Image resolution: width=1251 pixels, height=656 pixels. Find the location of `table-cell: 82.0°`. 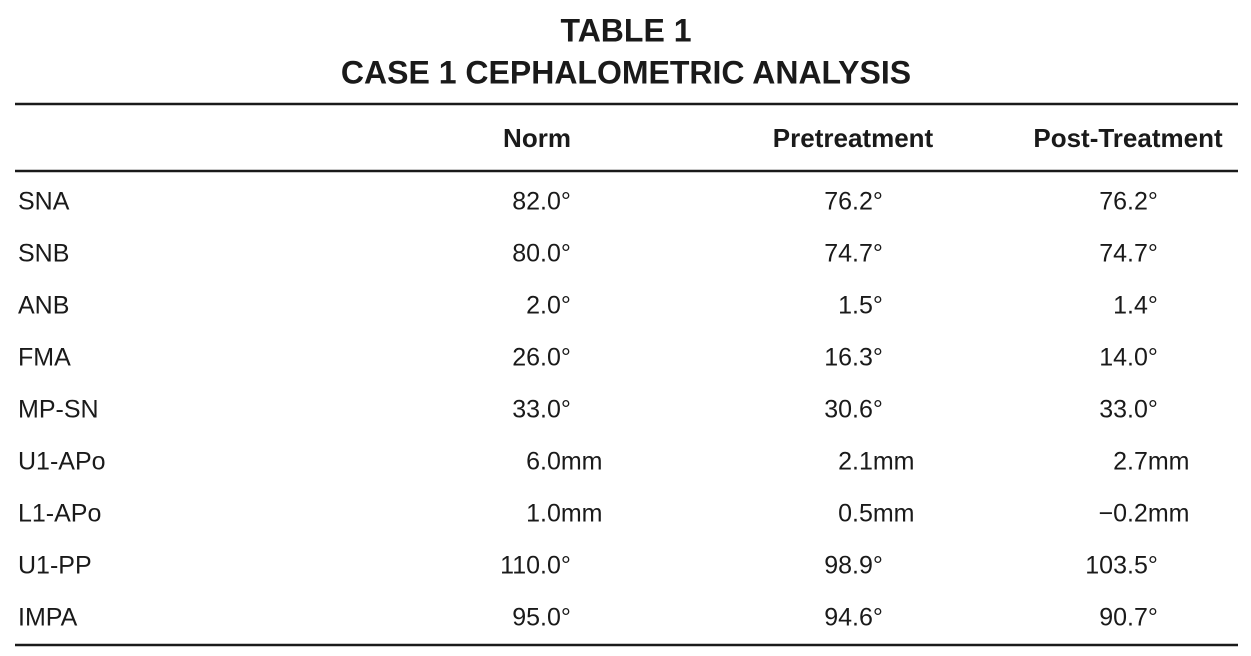

table-cell: 82.0° is located at coordinates (541, 202).